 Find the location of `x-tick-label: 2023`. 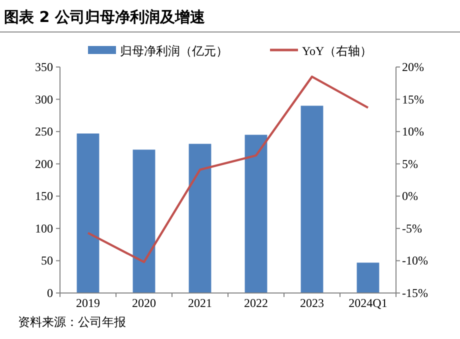

x-tick-label: 2023 is located at coordinates (312, 303).